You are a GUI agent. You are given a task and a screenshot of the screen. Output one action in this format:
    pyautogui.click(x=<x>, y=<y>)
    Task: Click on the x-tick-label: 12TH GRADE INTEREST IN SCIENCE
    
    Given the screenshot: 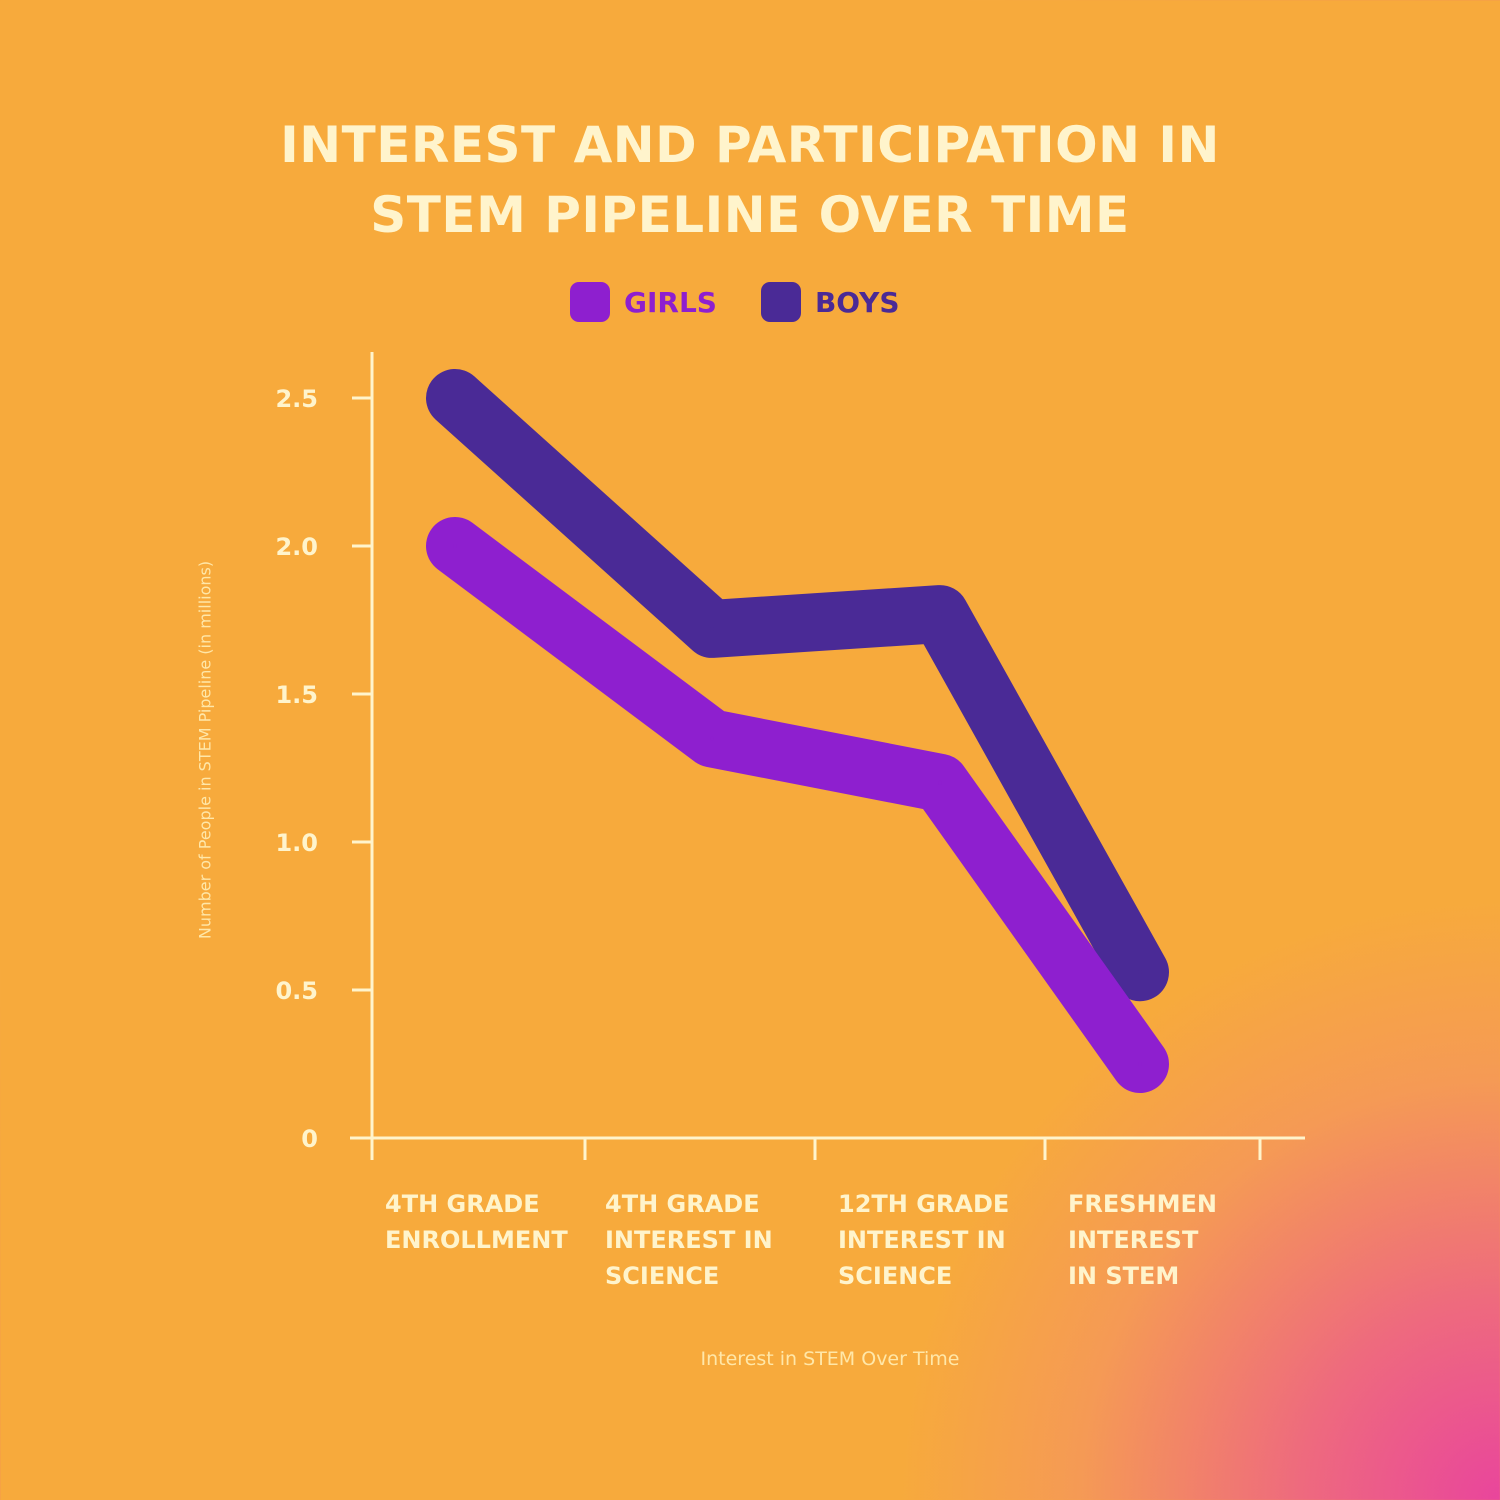 What is the action you would take?
    pyautogui.click(x=924, y=1240)
    